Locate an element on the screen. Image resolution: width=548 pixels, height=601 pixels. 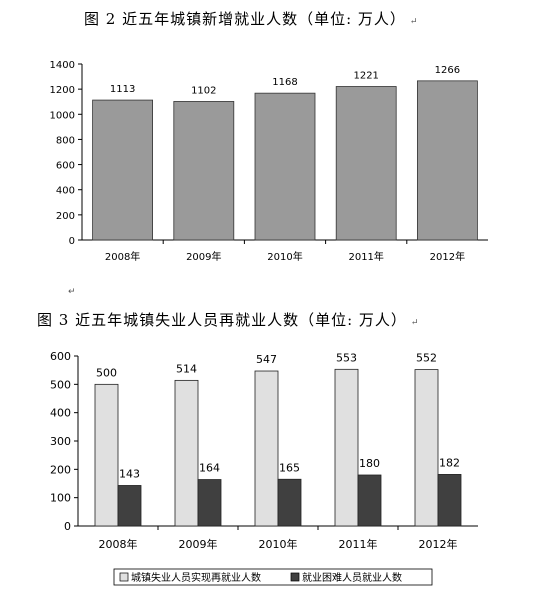
data-label: 164 is located at coordinates (209, 468).